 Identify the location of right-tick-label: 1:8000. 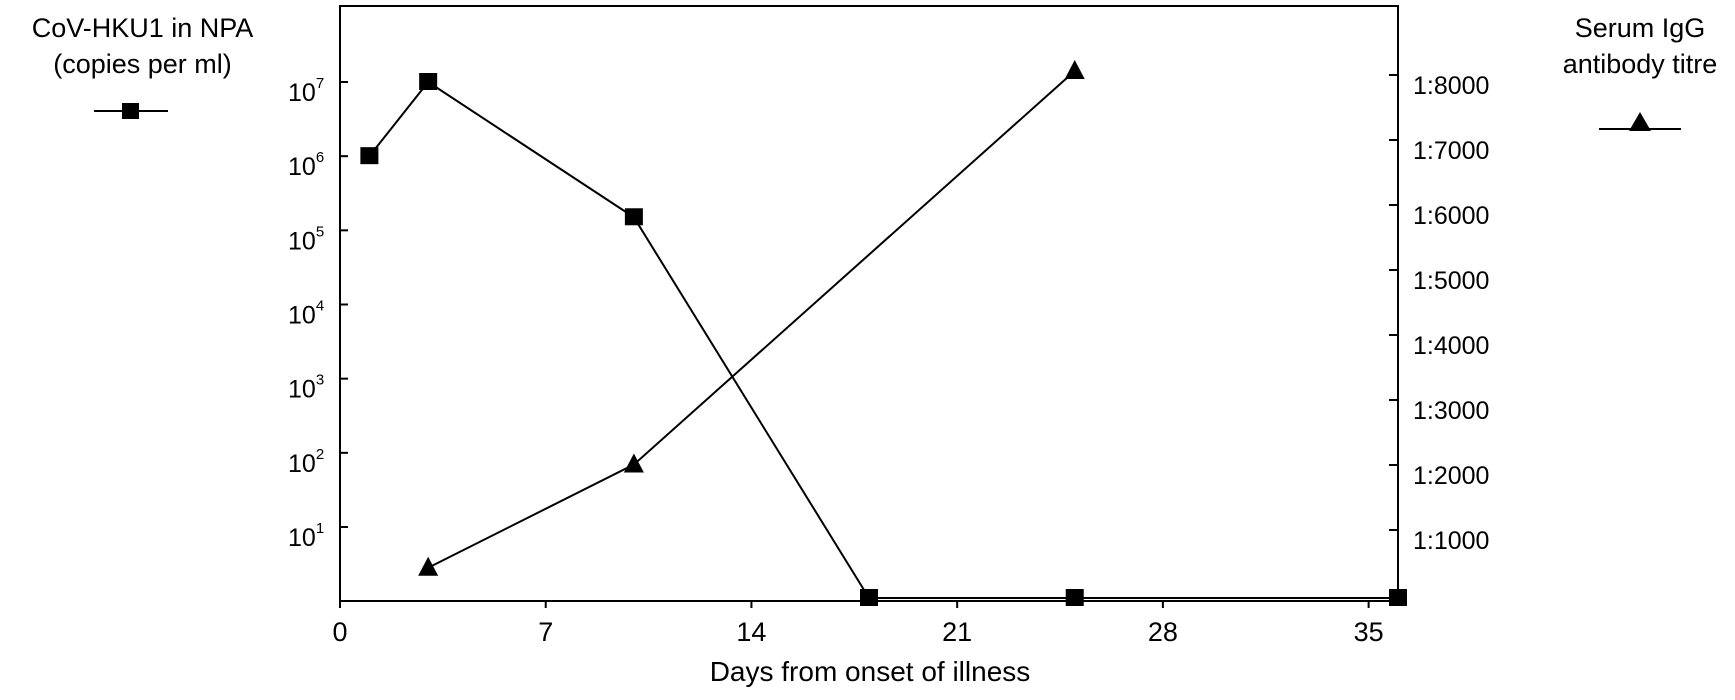
(1451, 86).